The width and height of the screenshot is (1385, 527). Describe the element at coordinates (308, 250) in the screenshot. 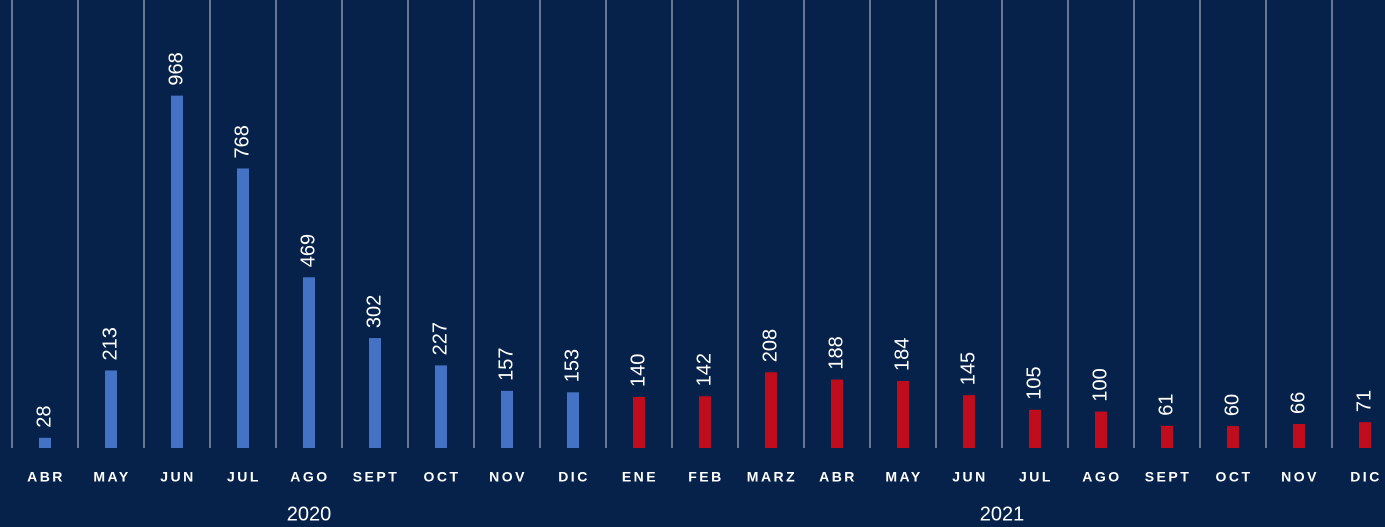

I see `value-label: 469` at that location.